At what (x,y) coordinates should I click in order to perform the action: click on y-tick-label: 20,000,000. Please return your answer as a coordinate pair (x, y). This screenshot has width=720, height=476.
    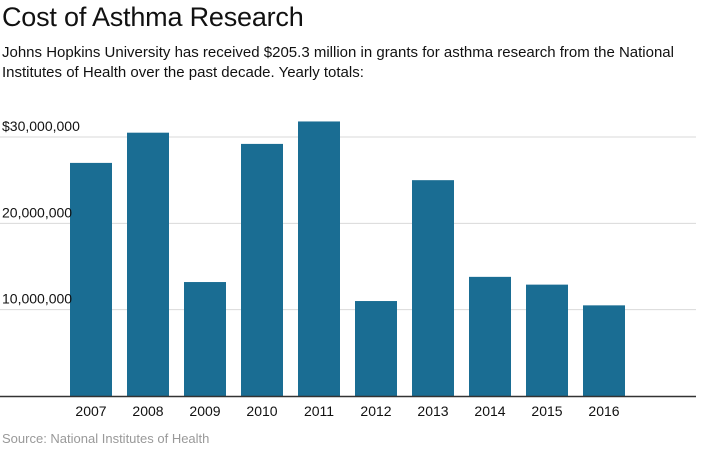
    Looking at the image, I should click on (37, 212).